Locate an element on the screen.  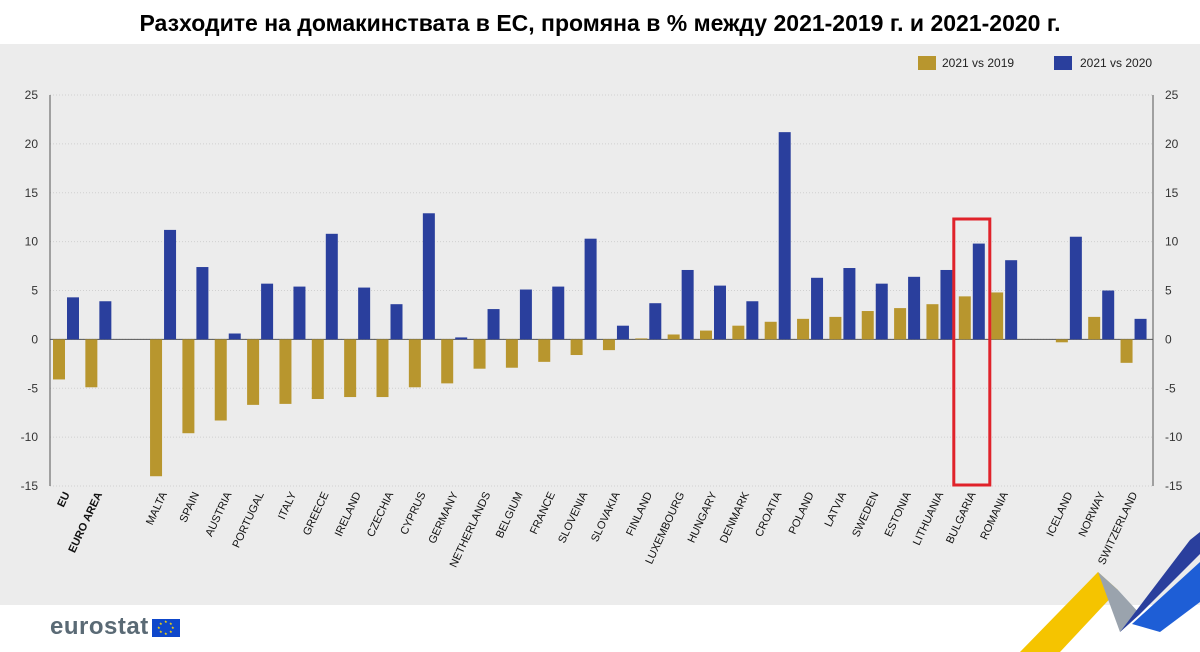
x-tick-label: MALTA is located at coordinates (157, 508).